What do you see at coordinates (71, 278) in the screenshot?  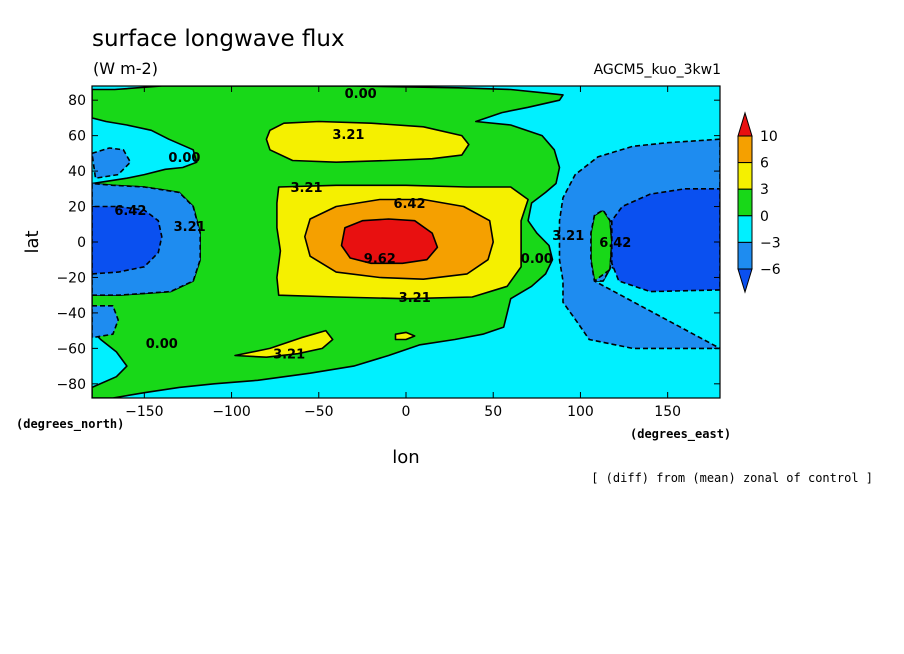 I see `y-tick-label: −20` at bounding box center [71, 278].